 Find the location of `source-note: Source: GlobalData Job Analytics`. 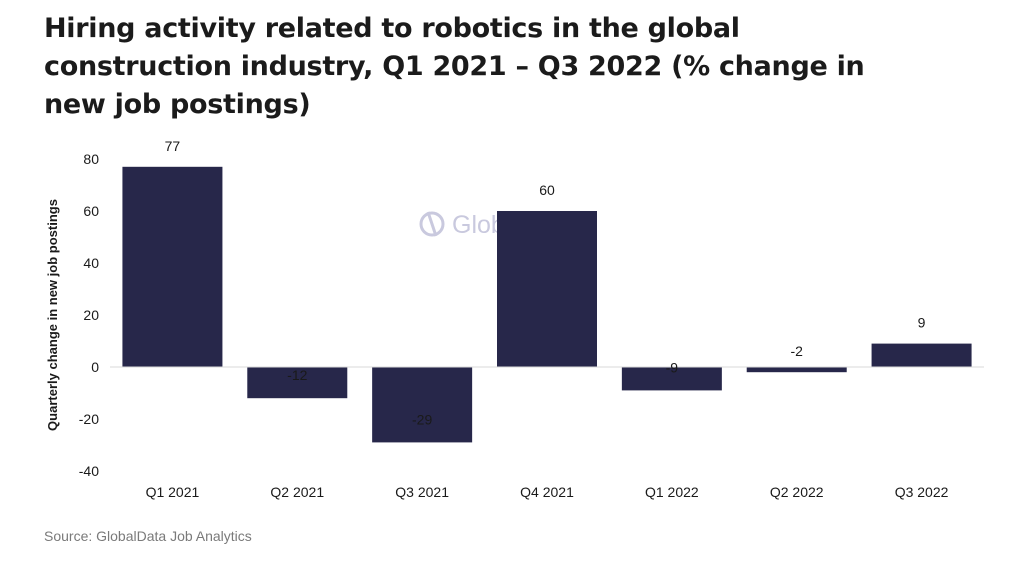

source-note: Source: GlobalData Job Analytics is located at coordinates (148, 536).